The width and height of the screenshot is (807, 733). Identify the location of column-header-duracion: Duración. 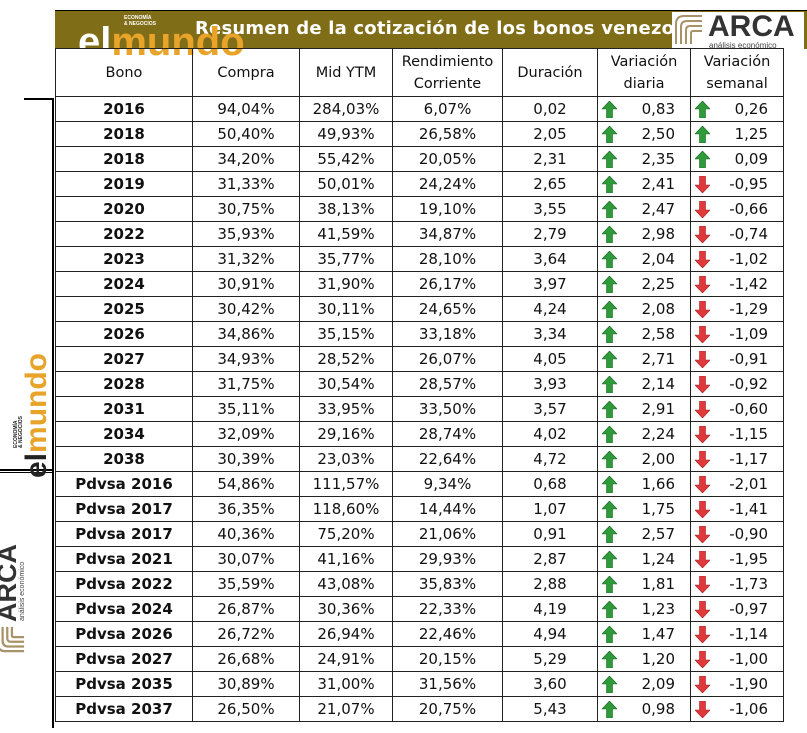
(550, 72).